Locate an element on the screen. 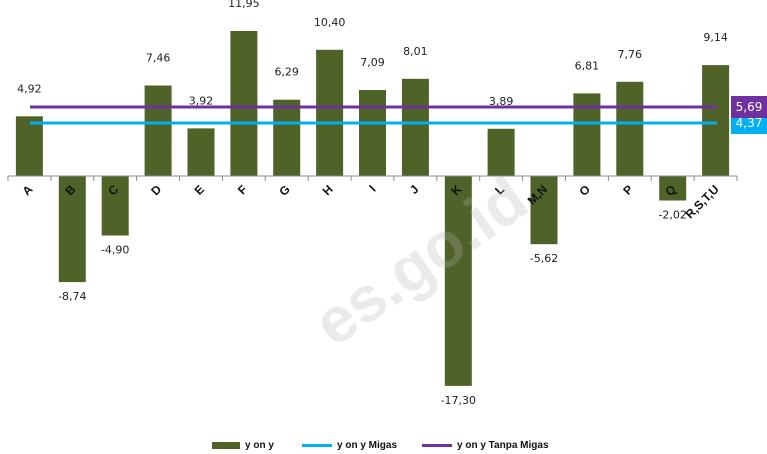 The image size is (767, 454). reference-badge is located at coordinates (749, 107).